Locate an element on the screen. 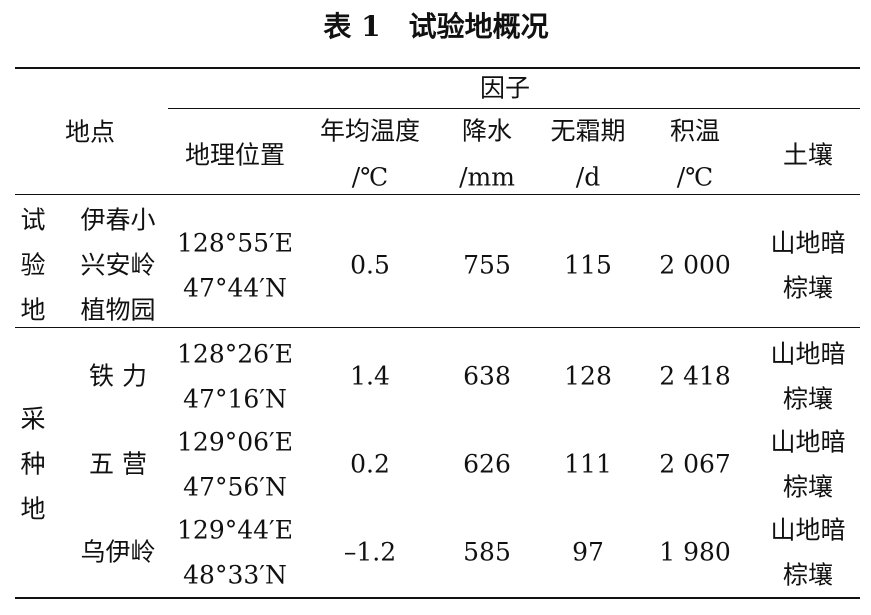 Image resolution: width=871 pixels, height=615 pixels. group-rule is located at coordinates (437, 327).